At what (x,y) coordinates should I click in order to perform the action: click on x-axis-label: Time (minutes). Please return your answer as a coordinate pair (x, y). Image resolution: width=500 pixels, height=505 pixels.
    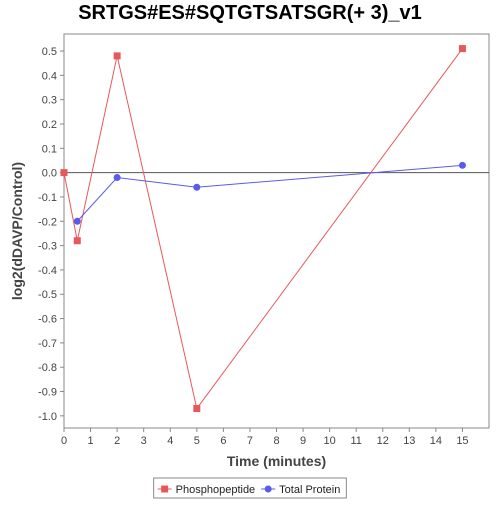
    Looking at the image, I should click on (276, 461).